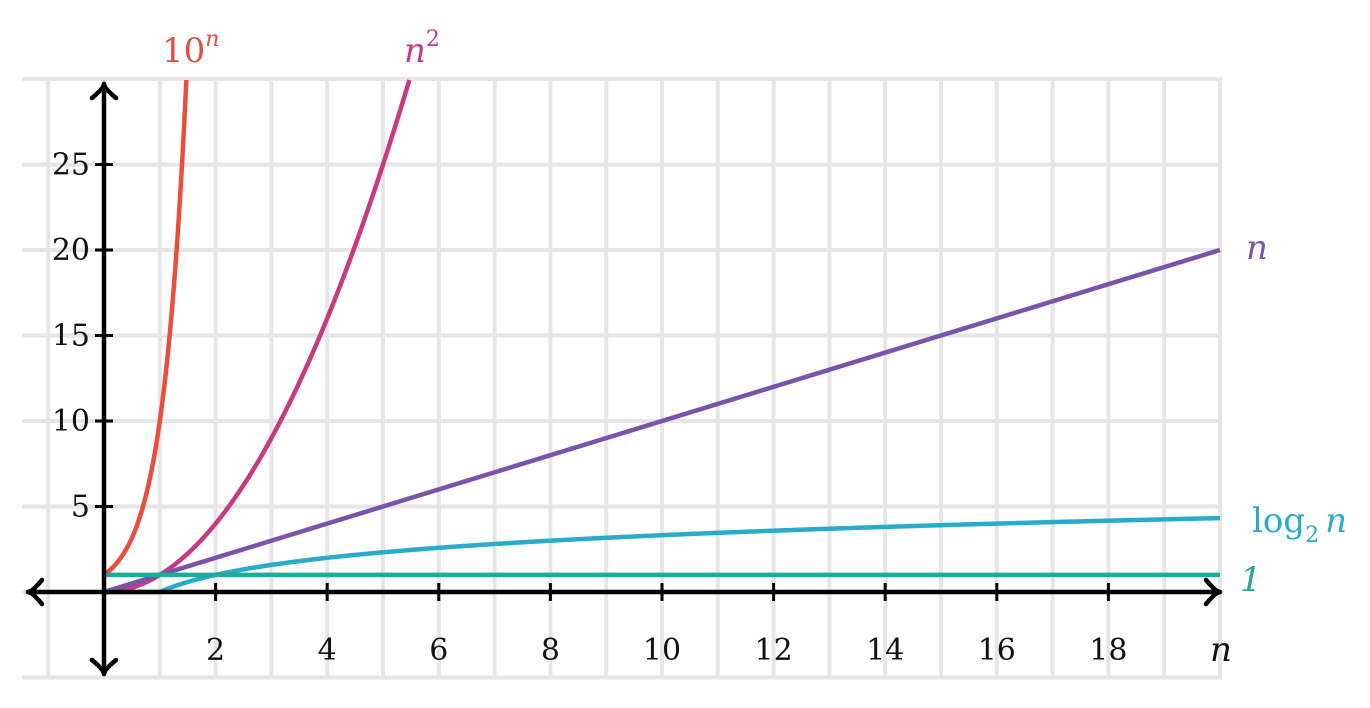 Image resolution: width=1370 pixels, height=708 pixels. I want to click on y-axis-arrow-down, so click(104, 667).